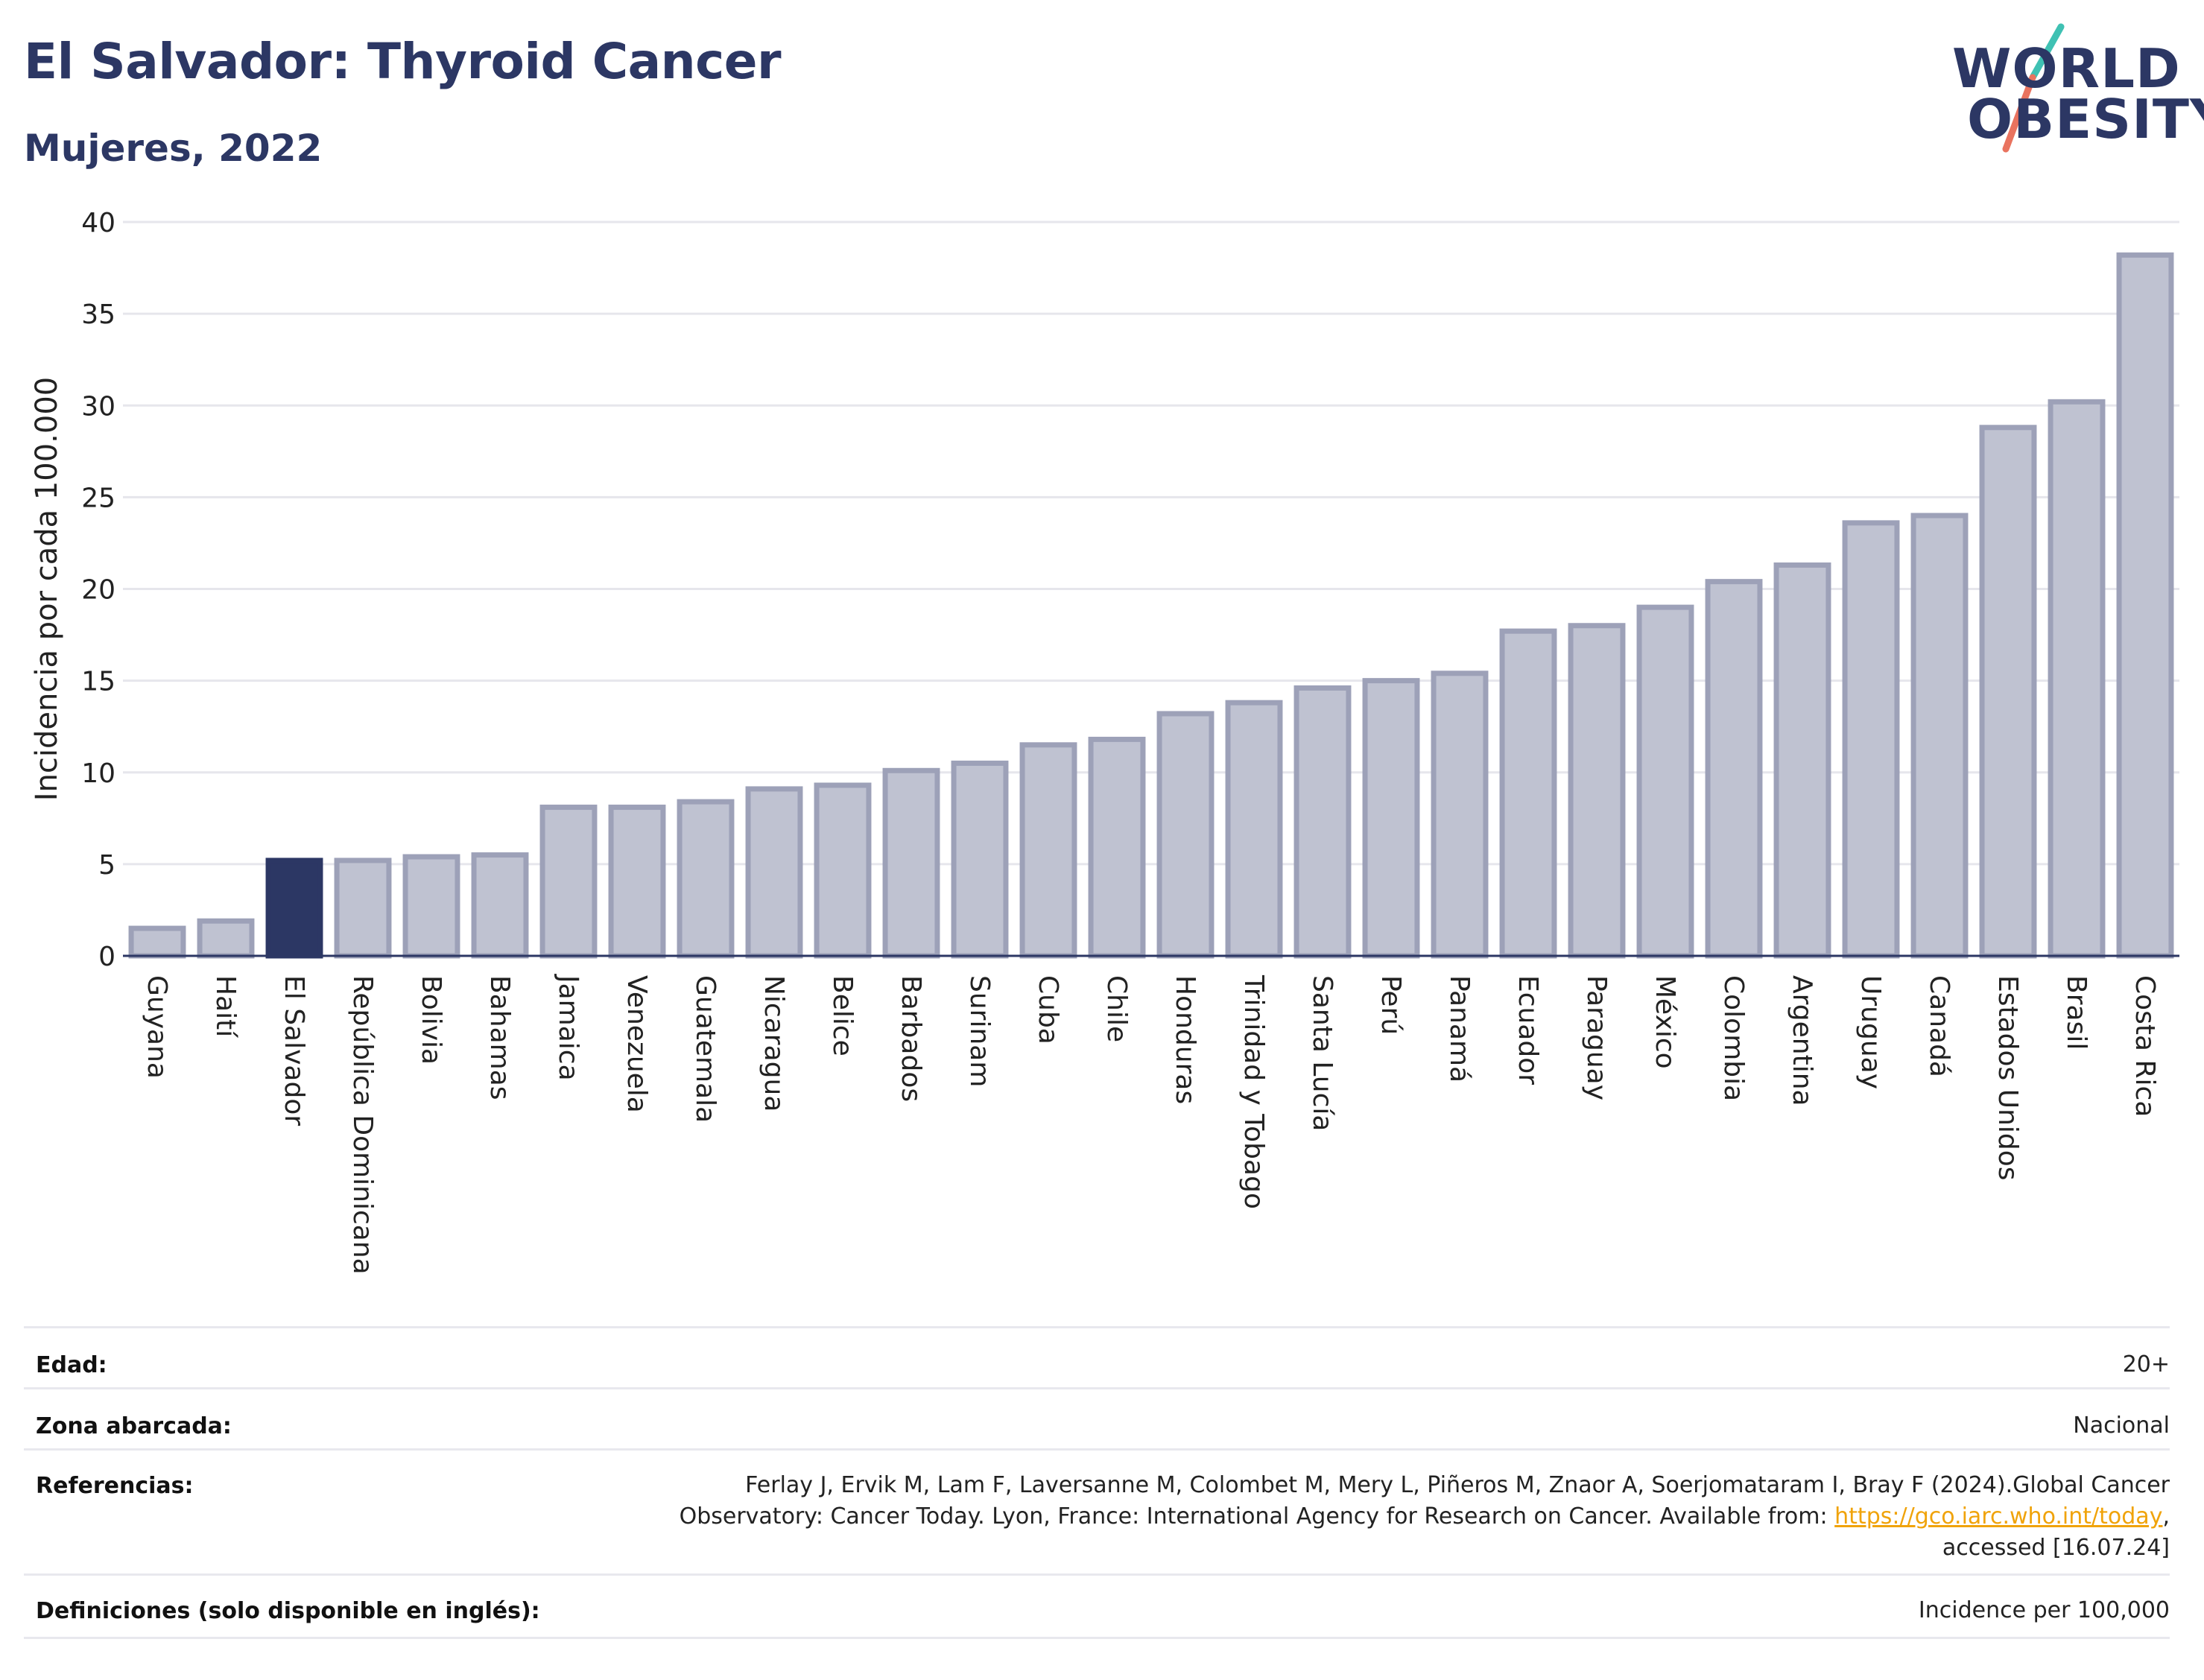 The width and height of the screenshot is (2204, 1680). Describe the element at coordinates (362, 1125) in the screenshot. I see `x-tick-label: República Dominicana` at that location.